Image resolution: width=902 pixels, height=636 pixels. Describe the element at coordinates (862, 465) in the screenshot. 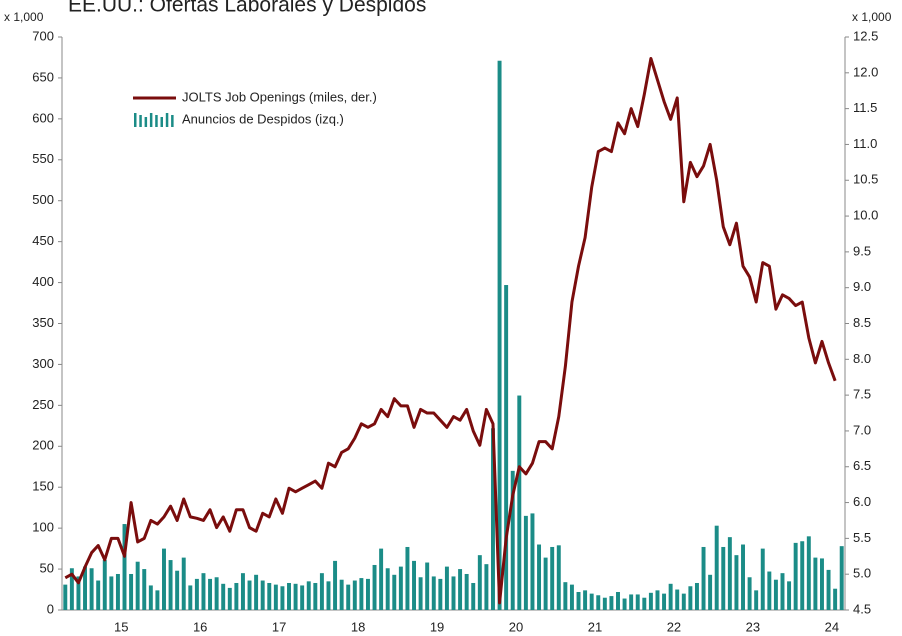

I see `y2-tick-label: 6.5` at that location.